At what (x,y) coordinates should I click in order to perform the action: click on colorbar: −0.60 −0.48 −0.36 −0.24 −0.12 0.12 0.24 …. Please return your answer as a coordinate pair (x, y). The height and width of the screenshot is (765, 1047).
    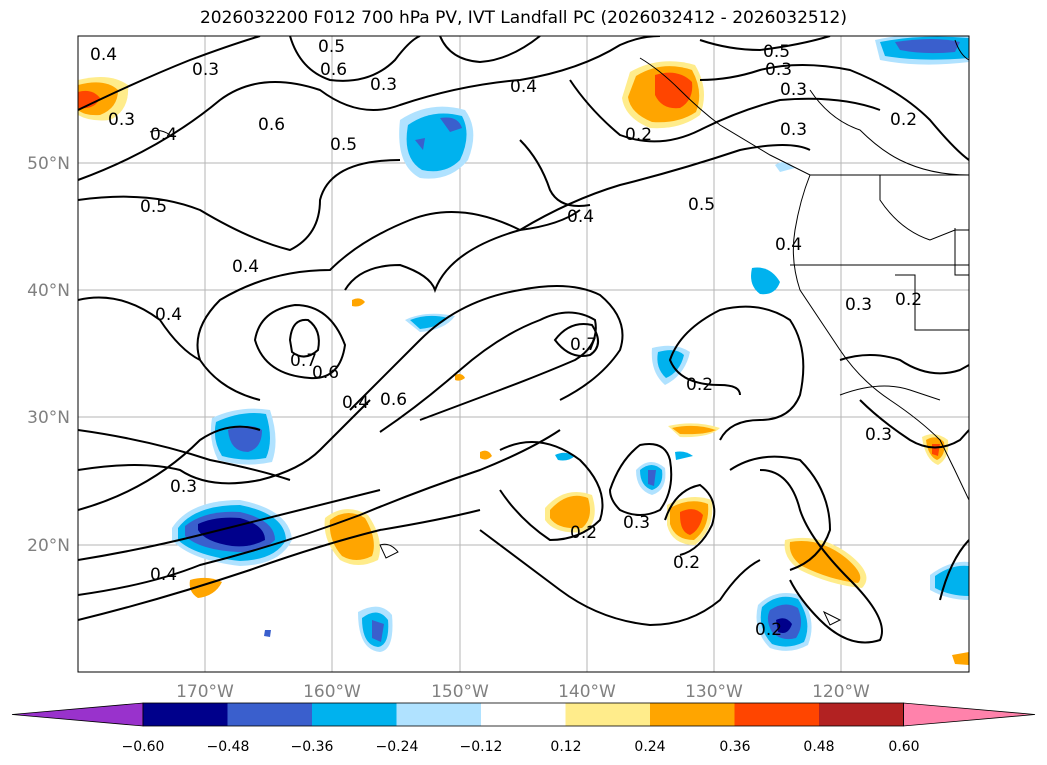
    Looking at the image, I should click on (523, 728).